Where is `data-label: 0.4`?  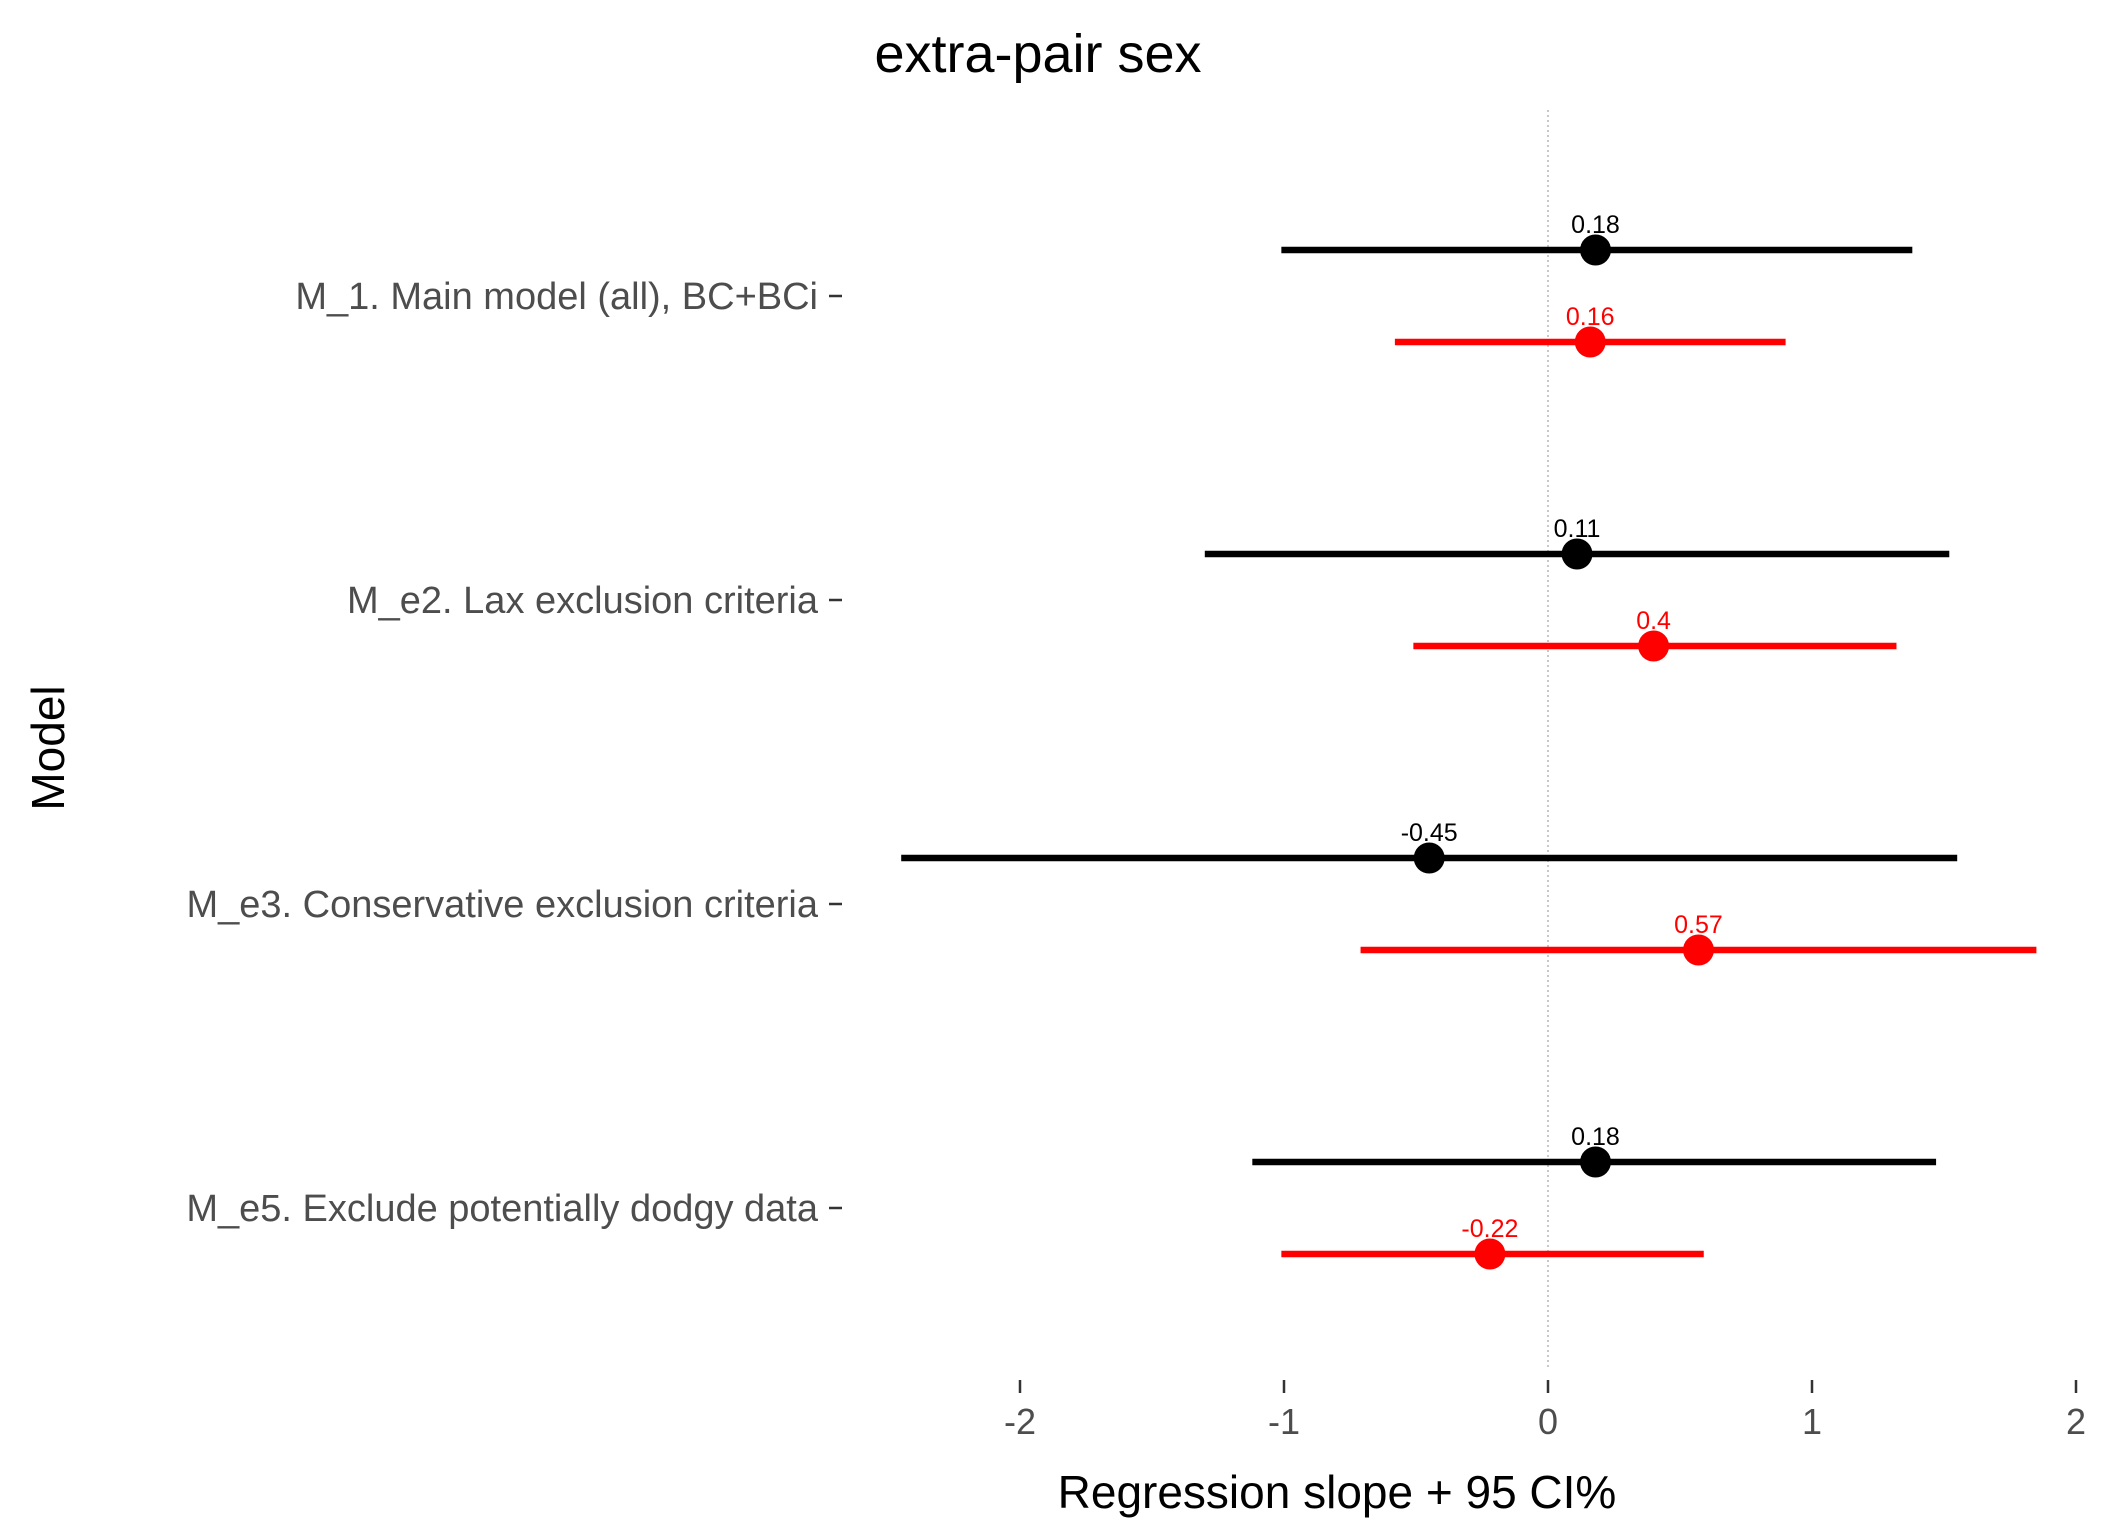
data-label: 0.4 is located at coordinates (1653, 621).